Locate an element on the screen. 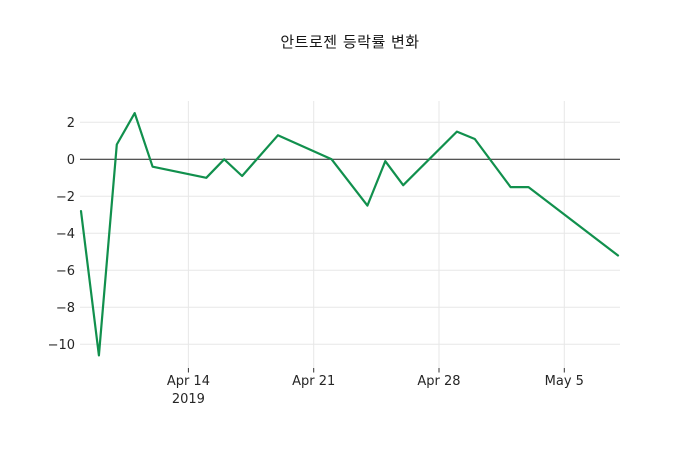 The width and height of the screenshot is (700, 450). year-label: 2019 is located at coordinates (188, 399).